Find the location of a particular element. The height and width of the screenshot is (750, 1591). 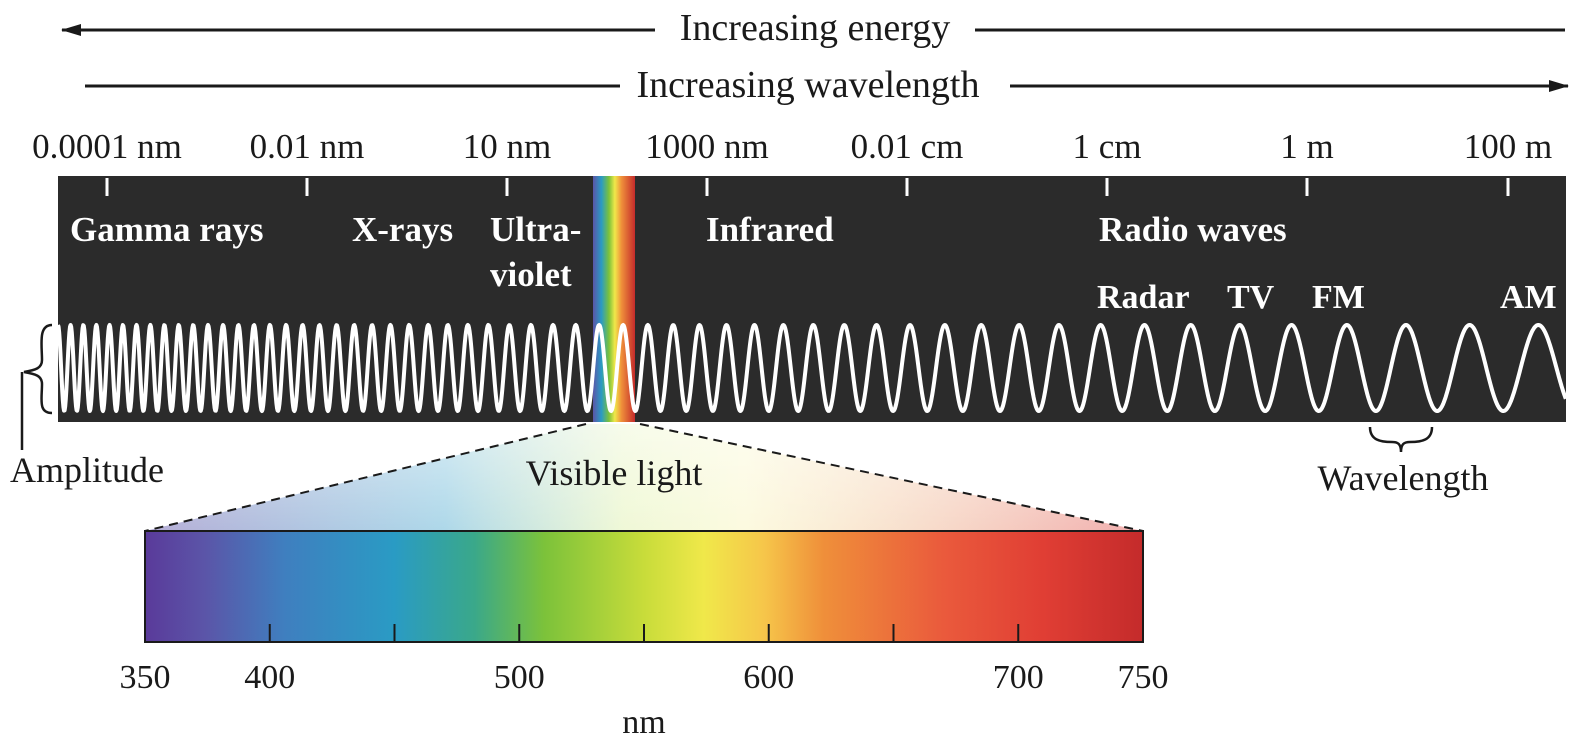

scale-label: 1 m is located at coordinates (1306, 146).